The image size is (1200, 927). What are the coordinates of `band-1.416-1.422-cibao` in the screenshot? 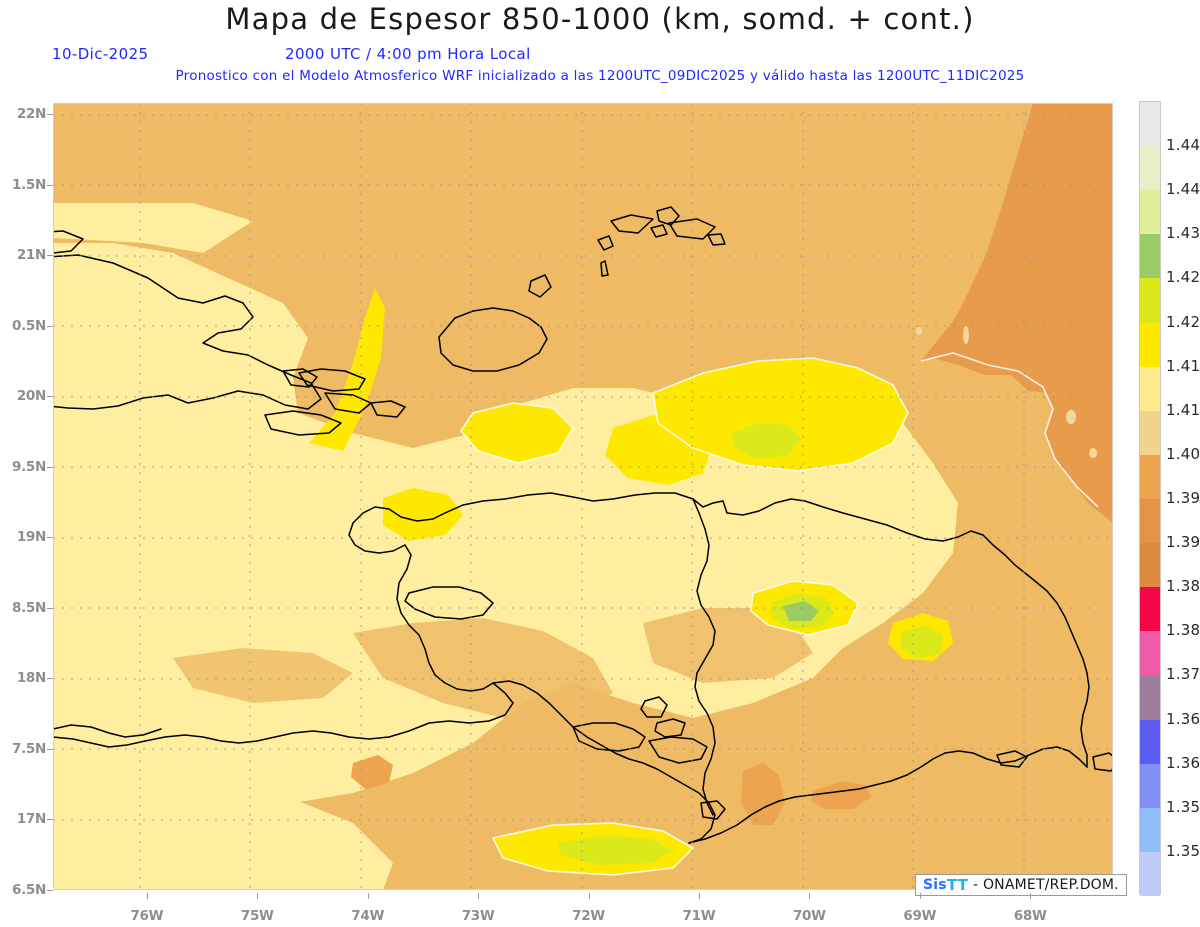 It's located at (517, 433).